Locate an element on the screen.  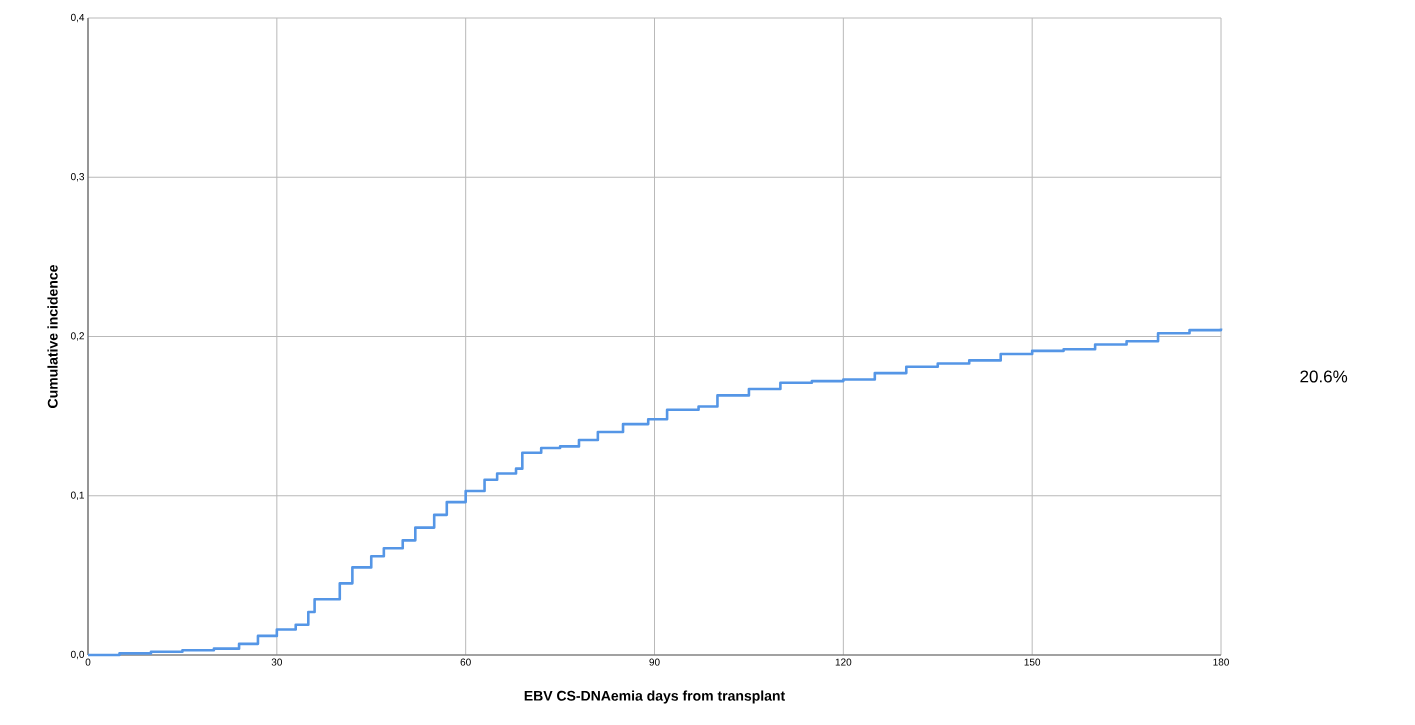
y-tick-label: 0,3 is located at coordinates (77, 177).